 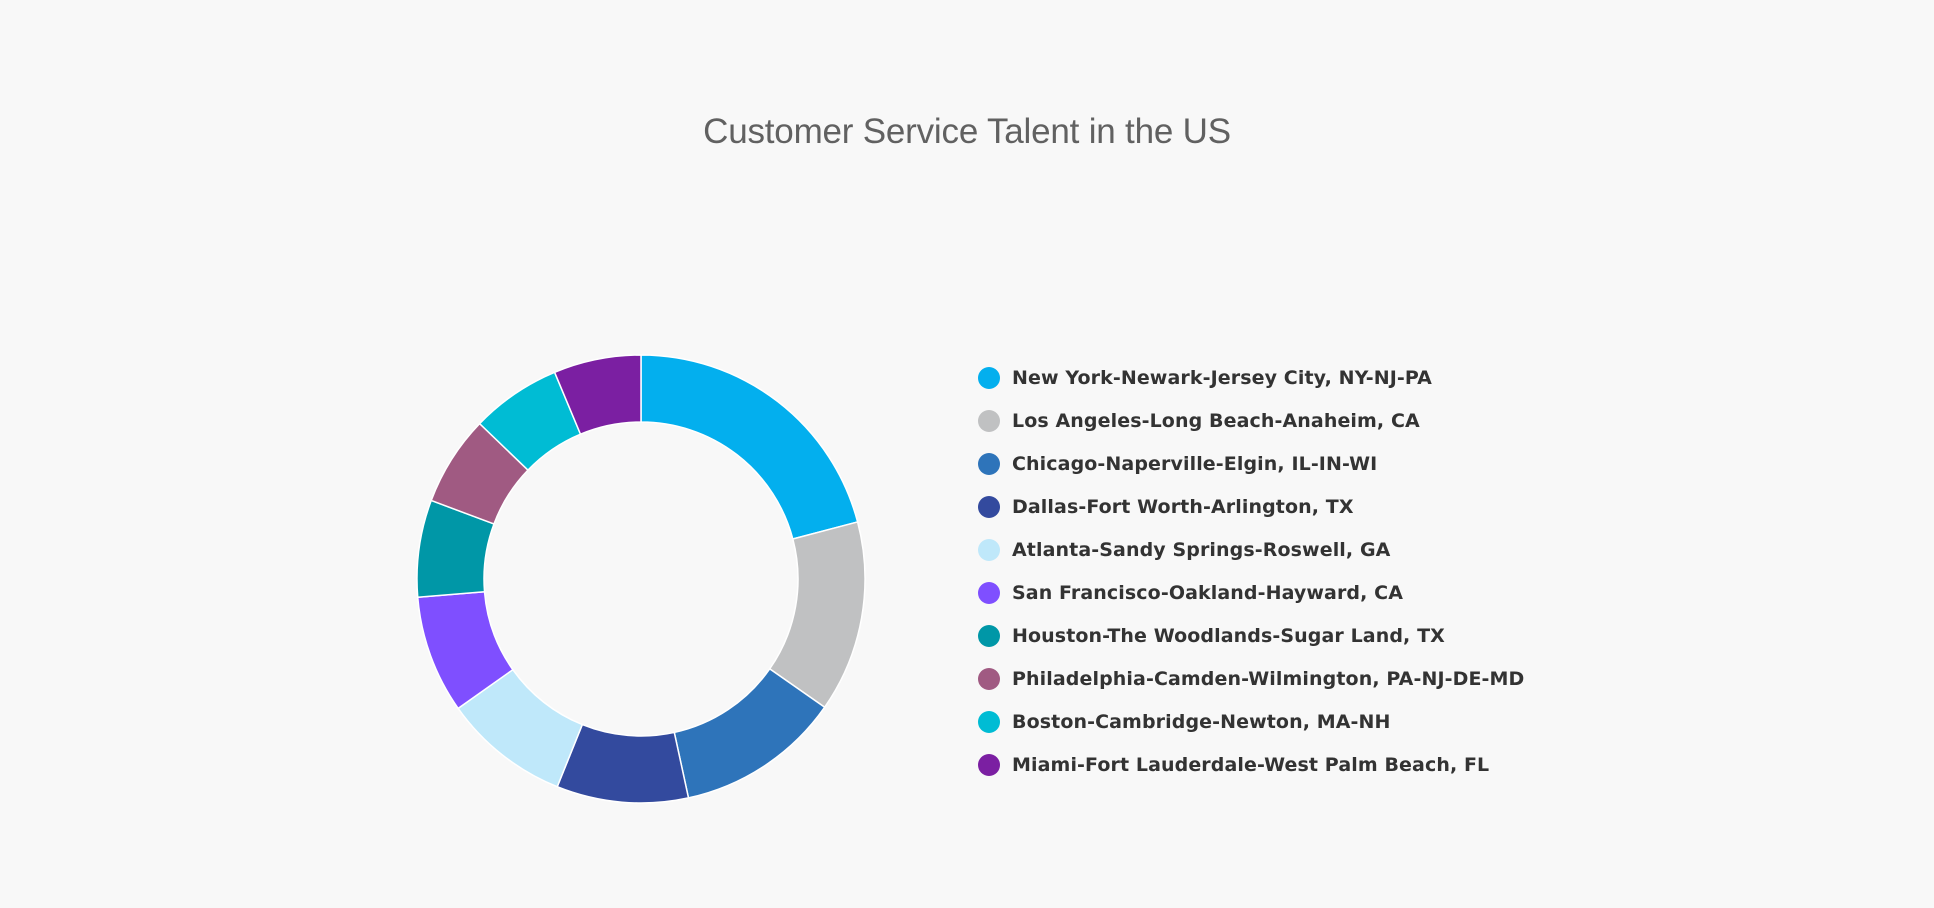 I want to click on legend-item-houston: Houston-The Woodlands-Sugar Land, TX, so click(x=1250, y=635).